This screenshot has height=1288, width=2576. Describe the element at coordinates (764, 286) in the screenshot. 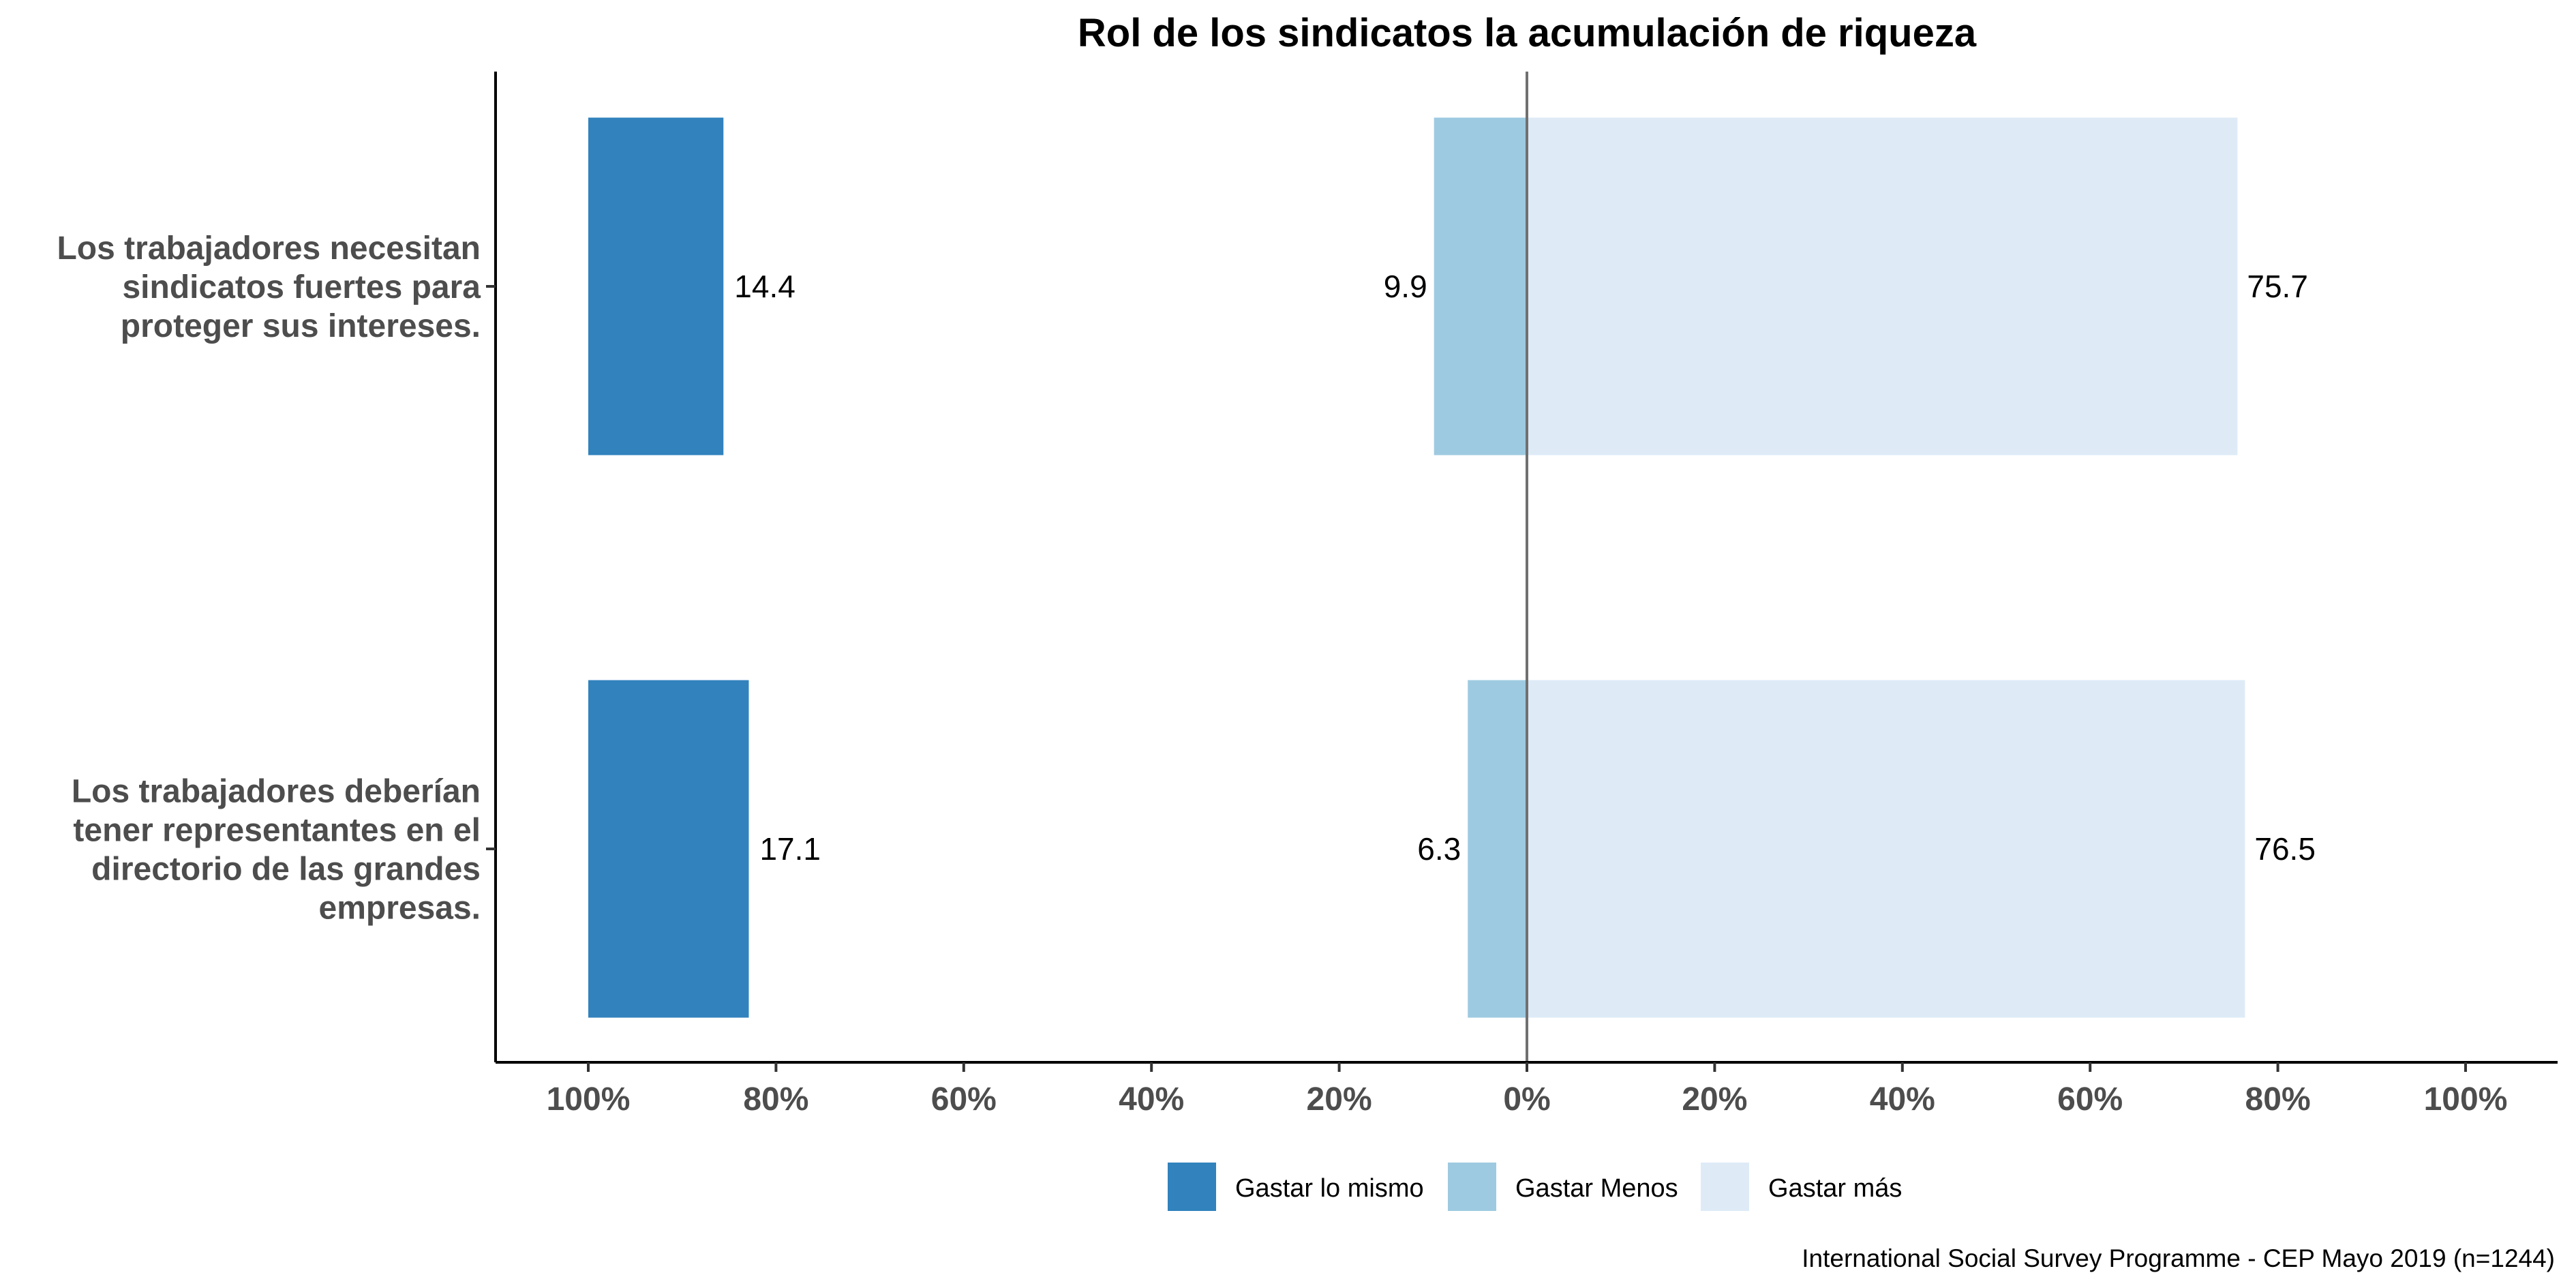

I see `data-label-gastar-lo-mismo-1: 14.4` at that location.